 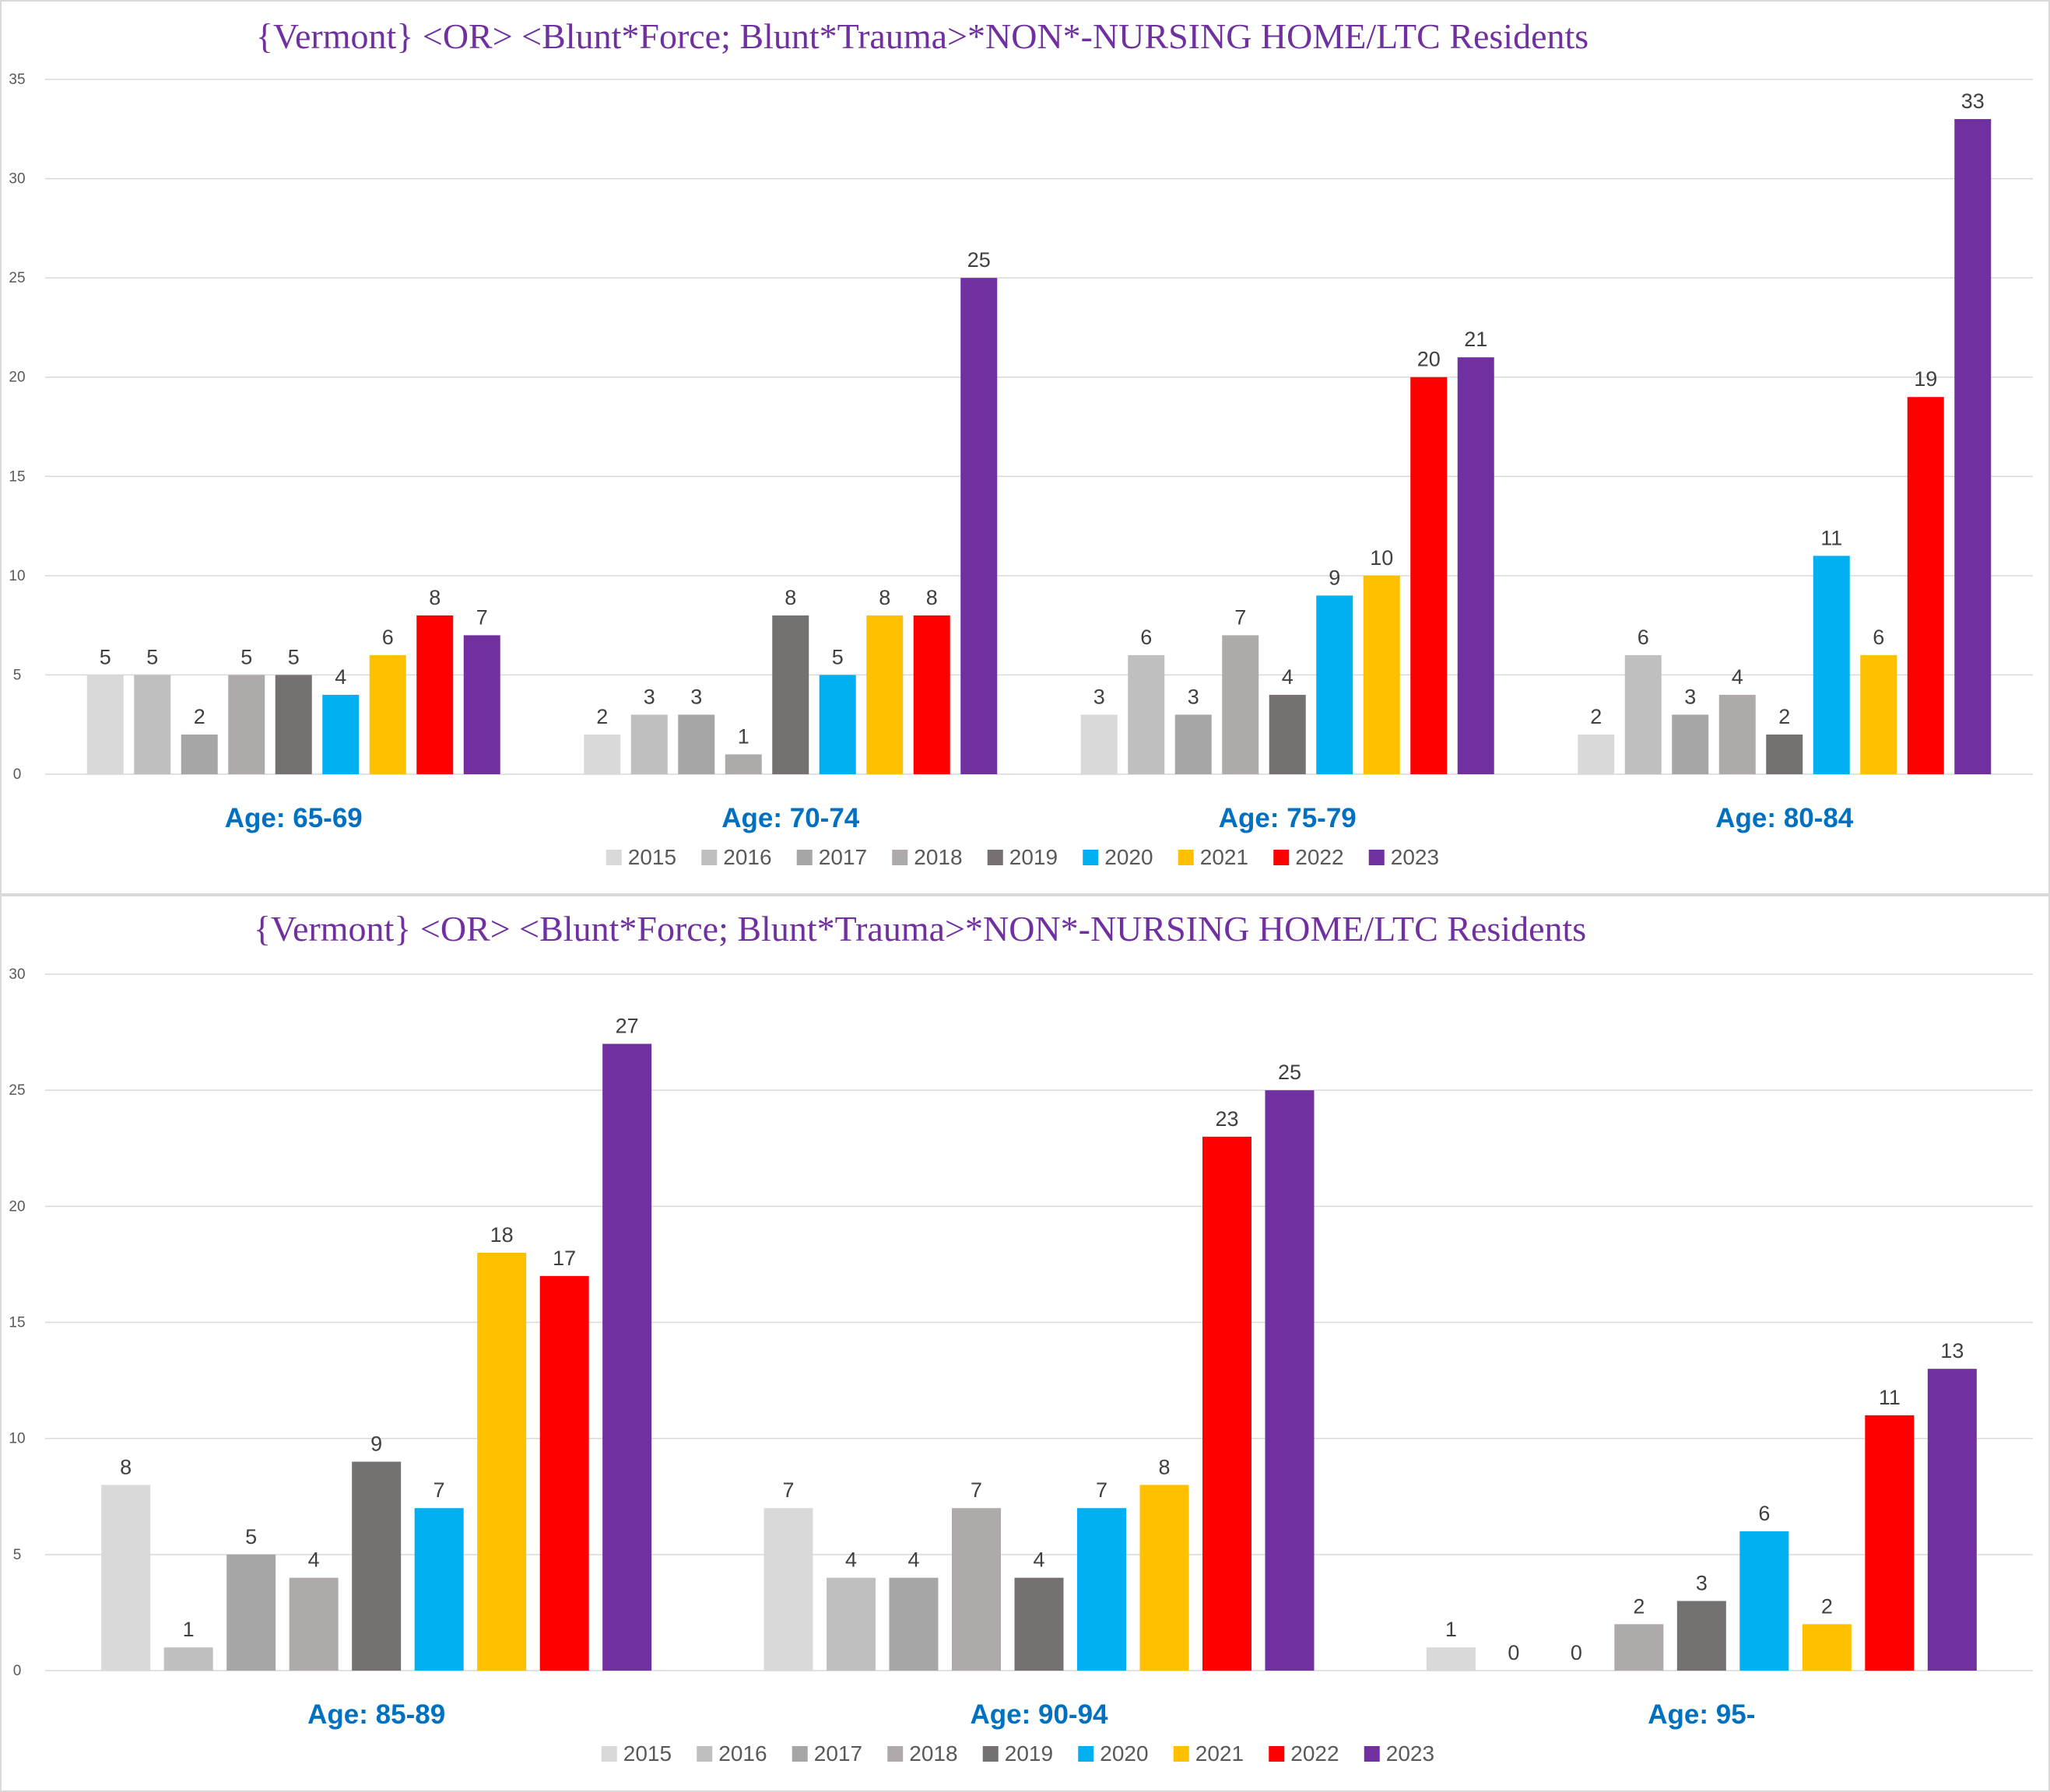 What do you see at coordinates (1033, 857) in the screenshot?
I see `legend-label: 2019` at bounding box center [1033, 857].